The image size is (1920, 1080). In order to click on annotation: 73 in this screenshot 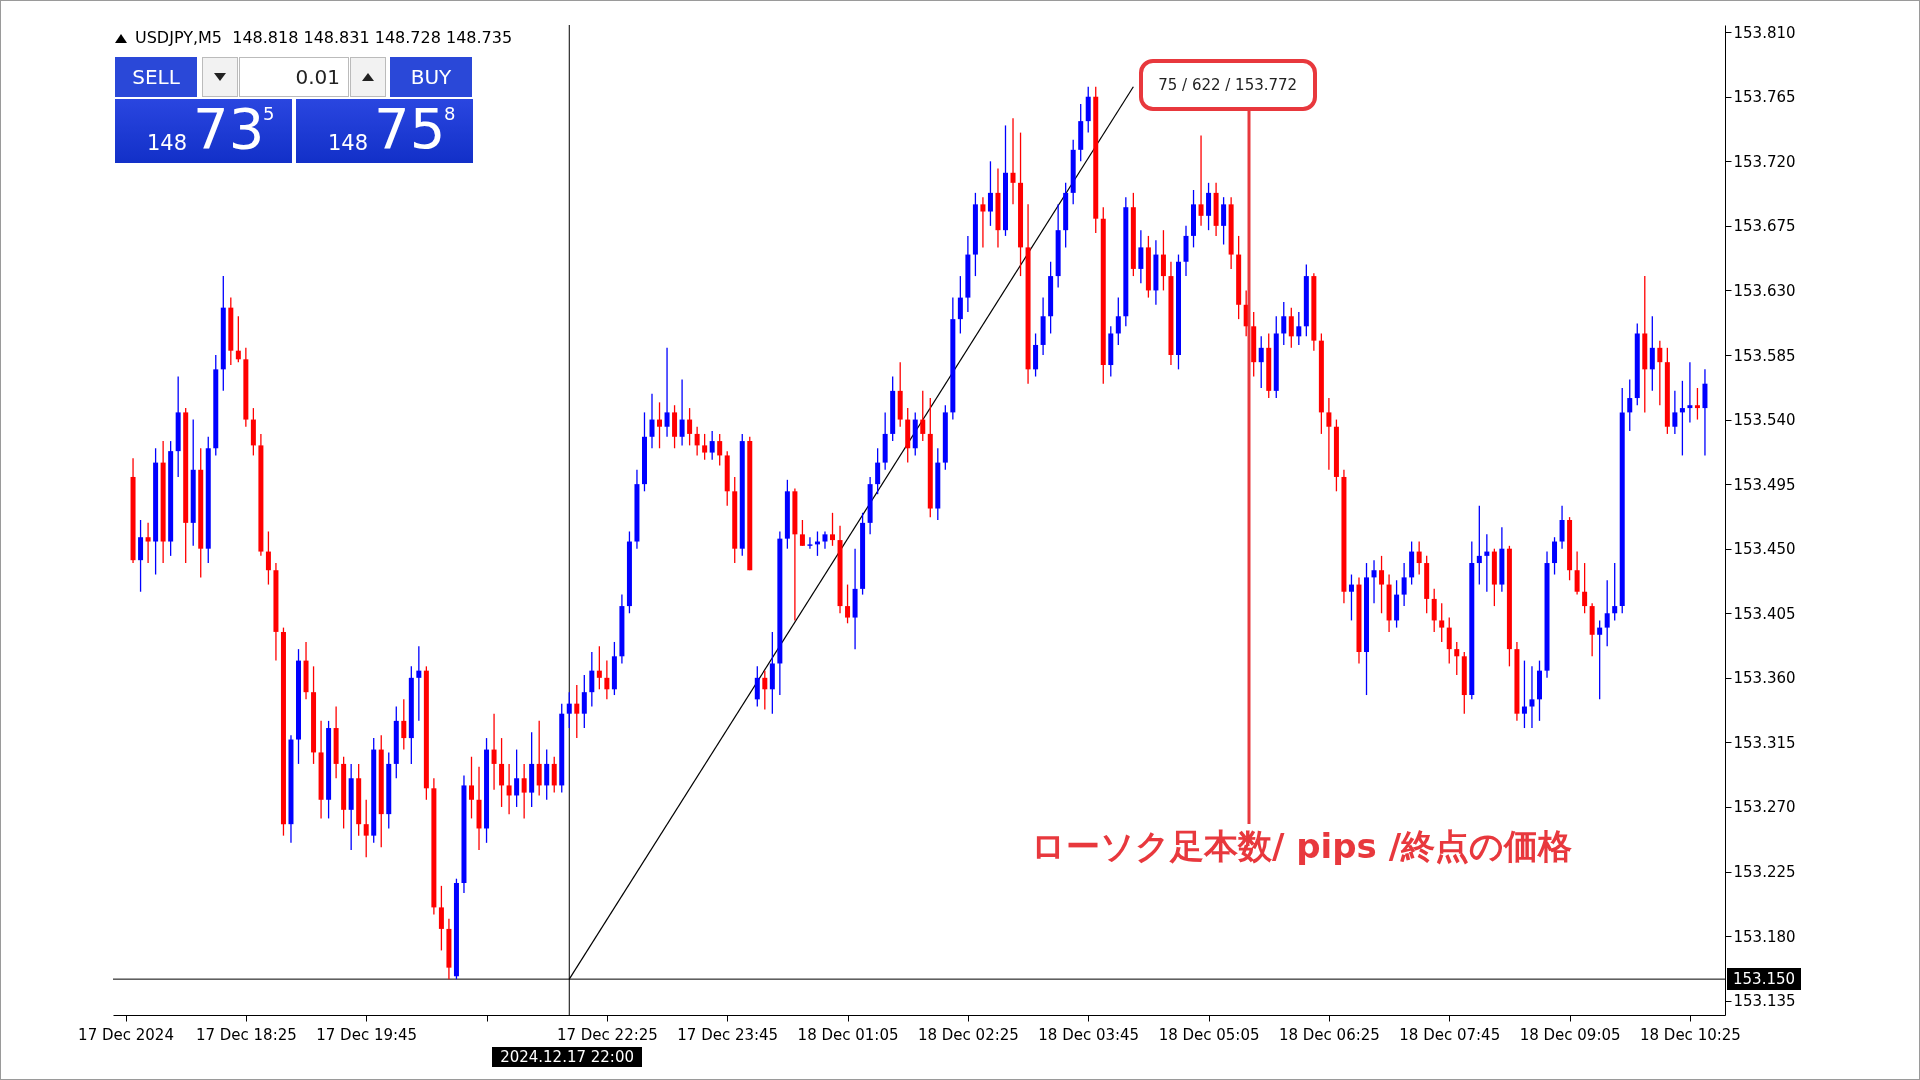, I will do `click(229, 128)`.